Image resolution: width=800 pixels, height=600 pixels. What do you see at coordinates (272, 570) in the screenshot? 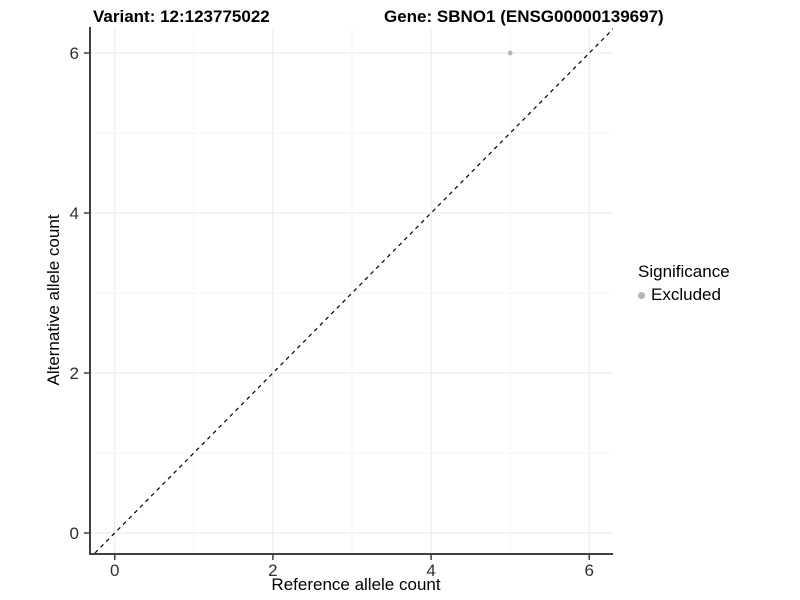
I see `x-tick-label: 2` at bounding box center [272, 570].